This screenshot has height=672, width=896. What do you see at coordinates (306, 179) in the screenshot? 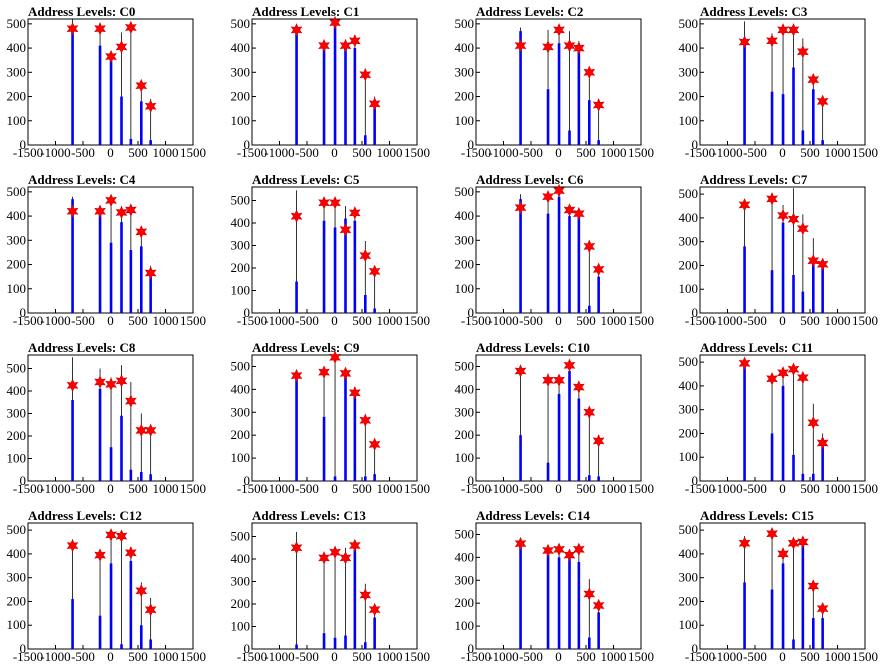
I see `chart-title: Address Levels: C5` at bounding box center [306, 179].